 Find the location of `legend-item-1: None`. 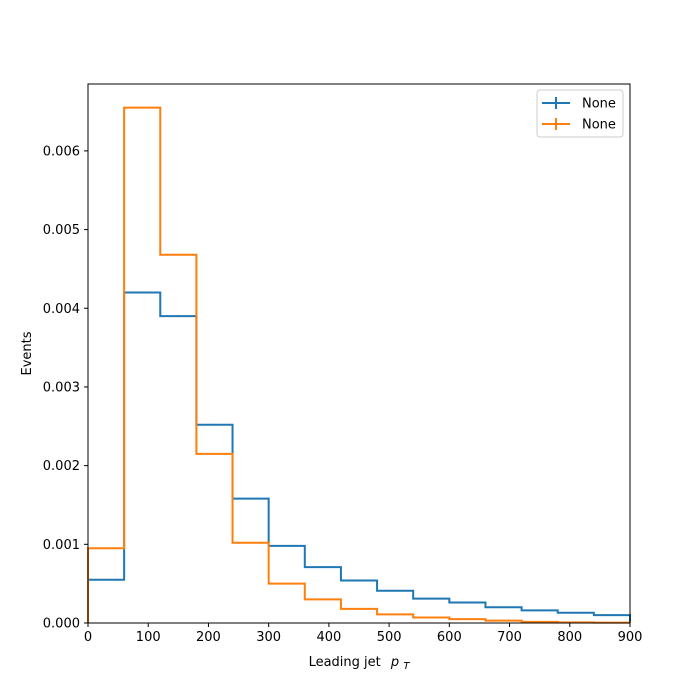

legend-item-1: None is located at coordinates (579, 125).